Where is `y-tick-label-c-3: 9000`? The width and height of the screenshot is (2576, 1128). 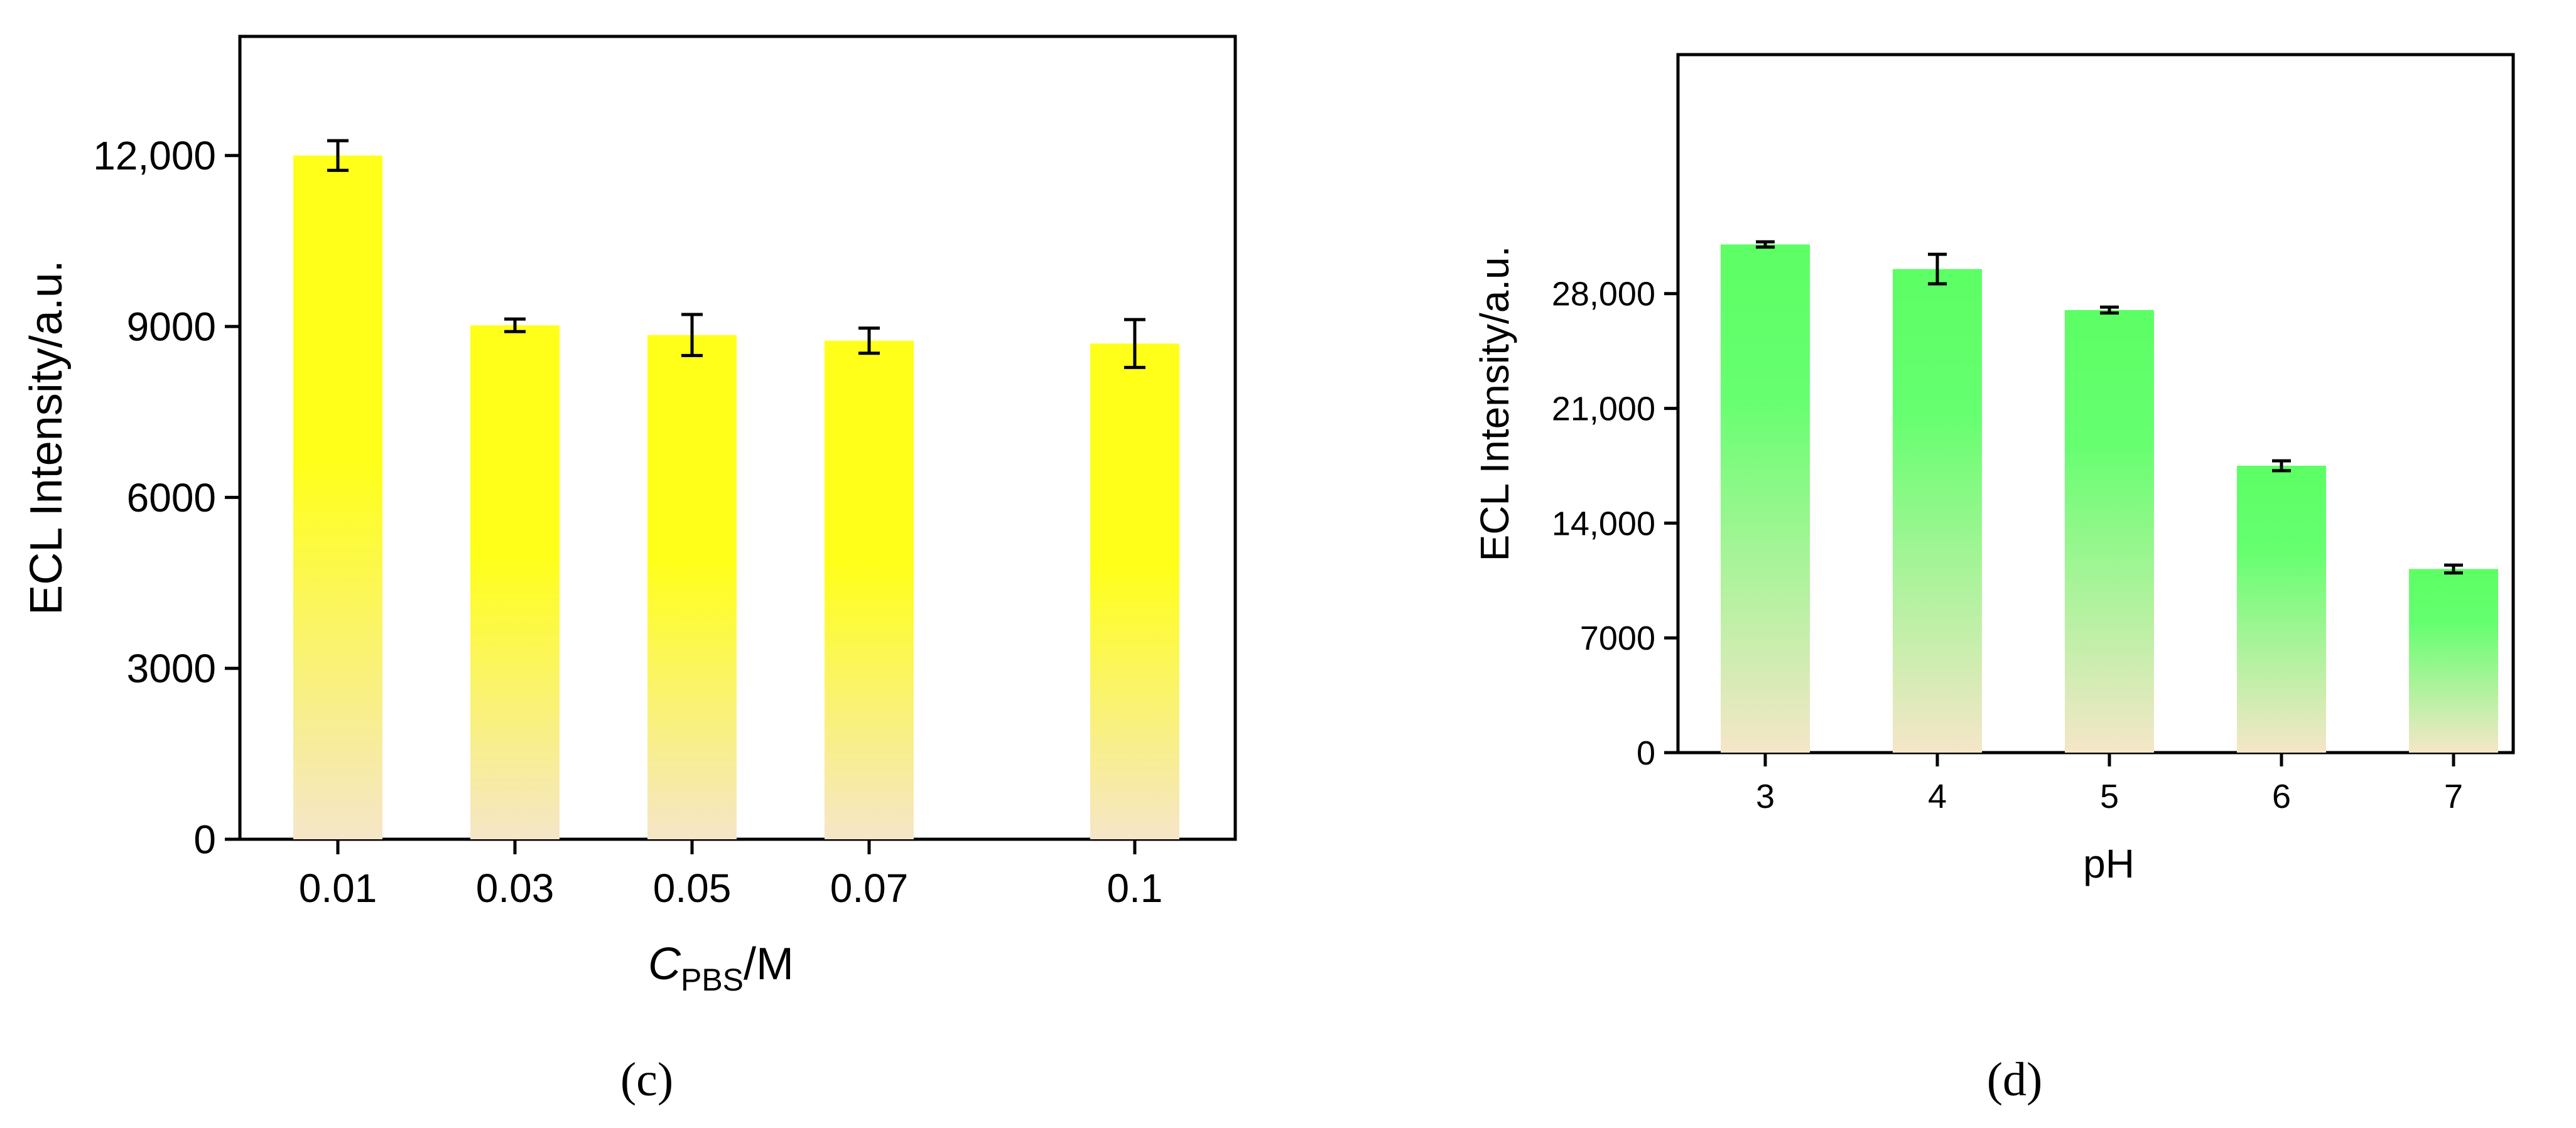 y-tick-label-c-3: 9000 is located at coordinates (171, 326).